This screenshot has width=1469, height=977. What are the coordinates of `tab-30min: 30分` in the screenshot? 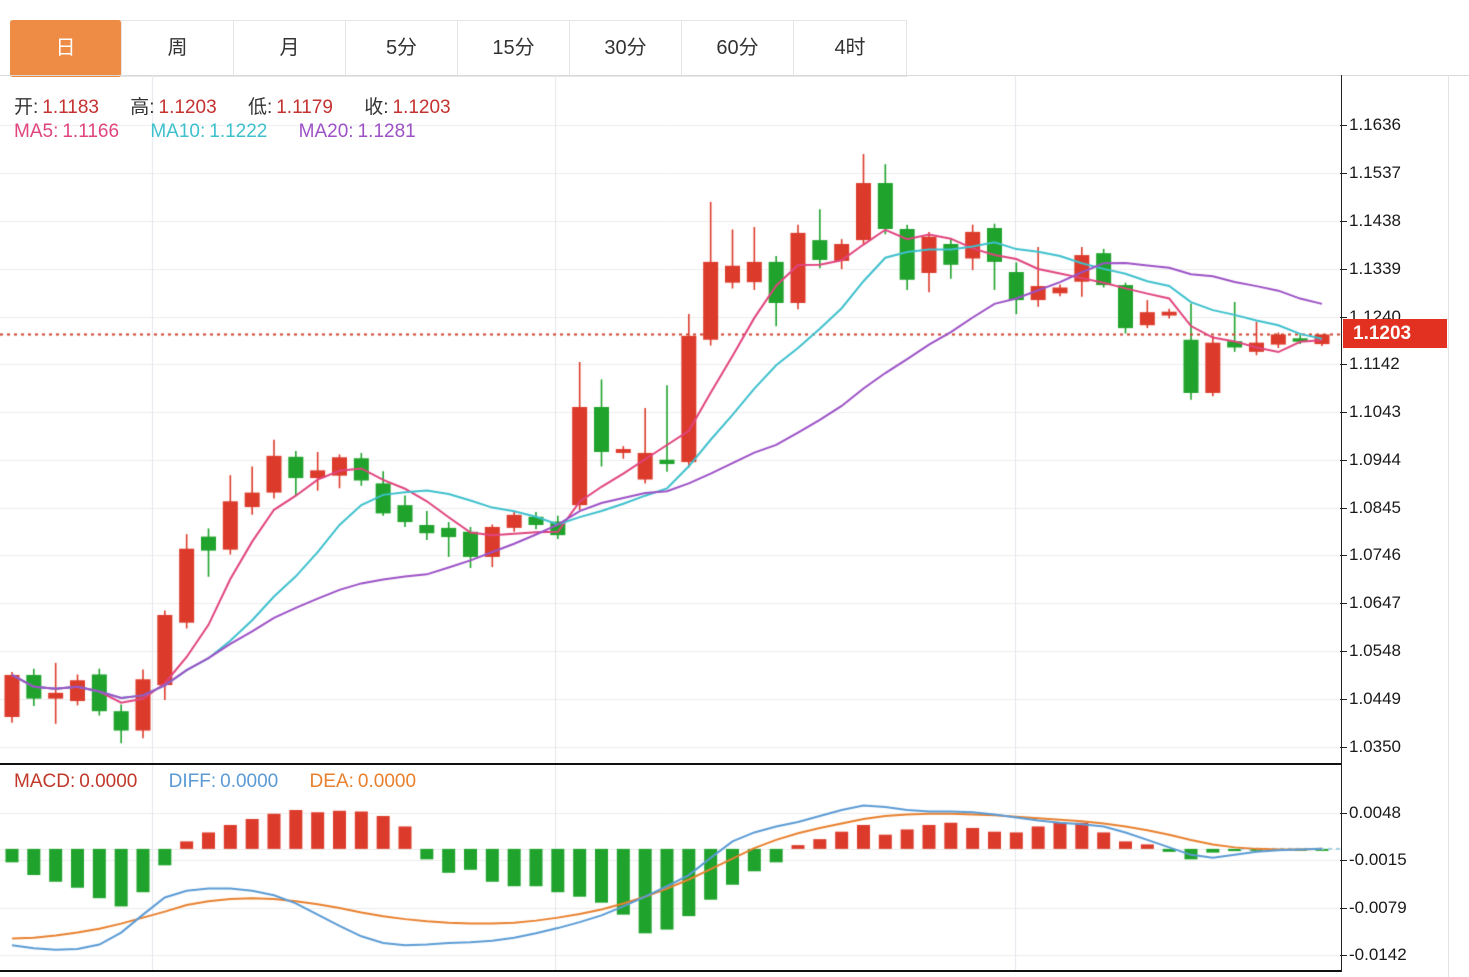 It's located at (626, 48).